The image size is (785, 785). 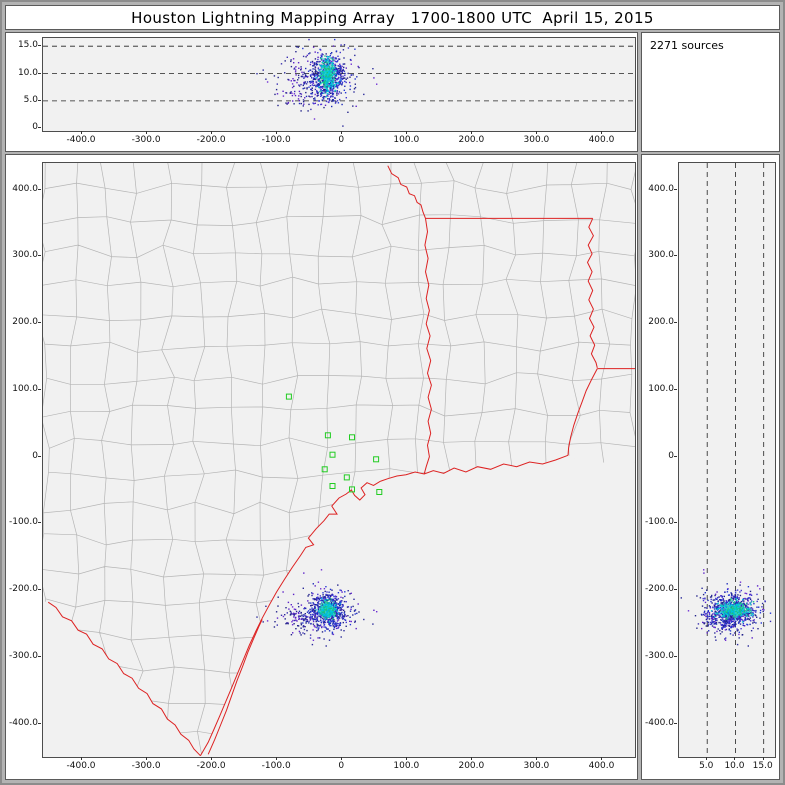 What do you see at coordinates (235, 687) in the screenshot?
I see `border-barrier-island` at bounding box center [235, 687].